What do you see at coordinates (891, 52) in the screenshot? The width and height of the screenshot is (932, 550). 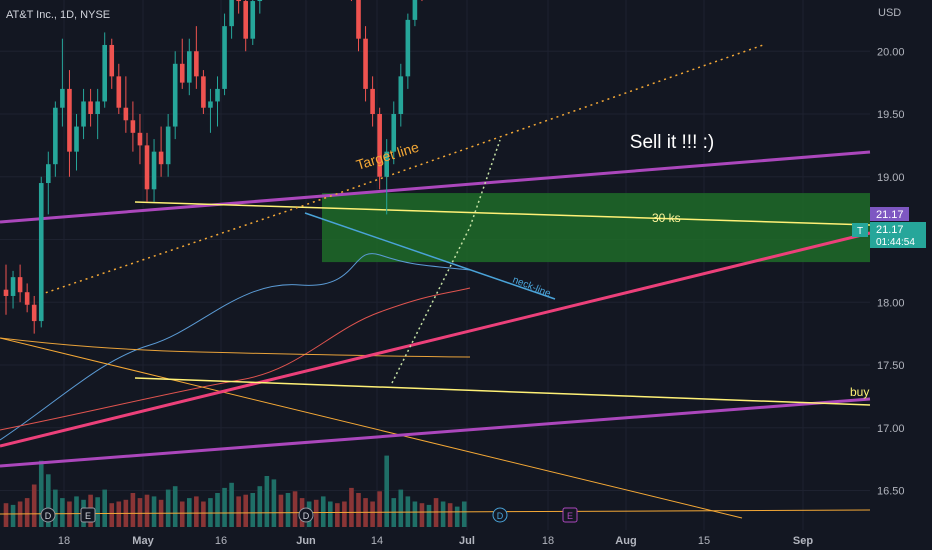 I see `y-tick-label: 20.00` at bounding box center [891, 52].